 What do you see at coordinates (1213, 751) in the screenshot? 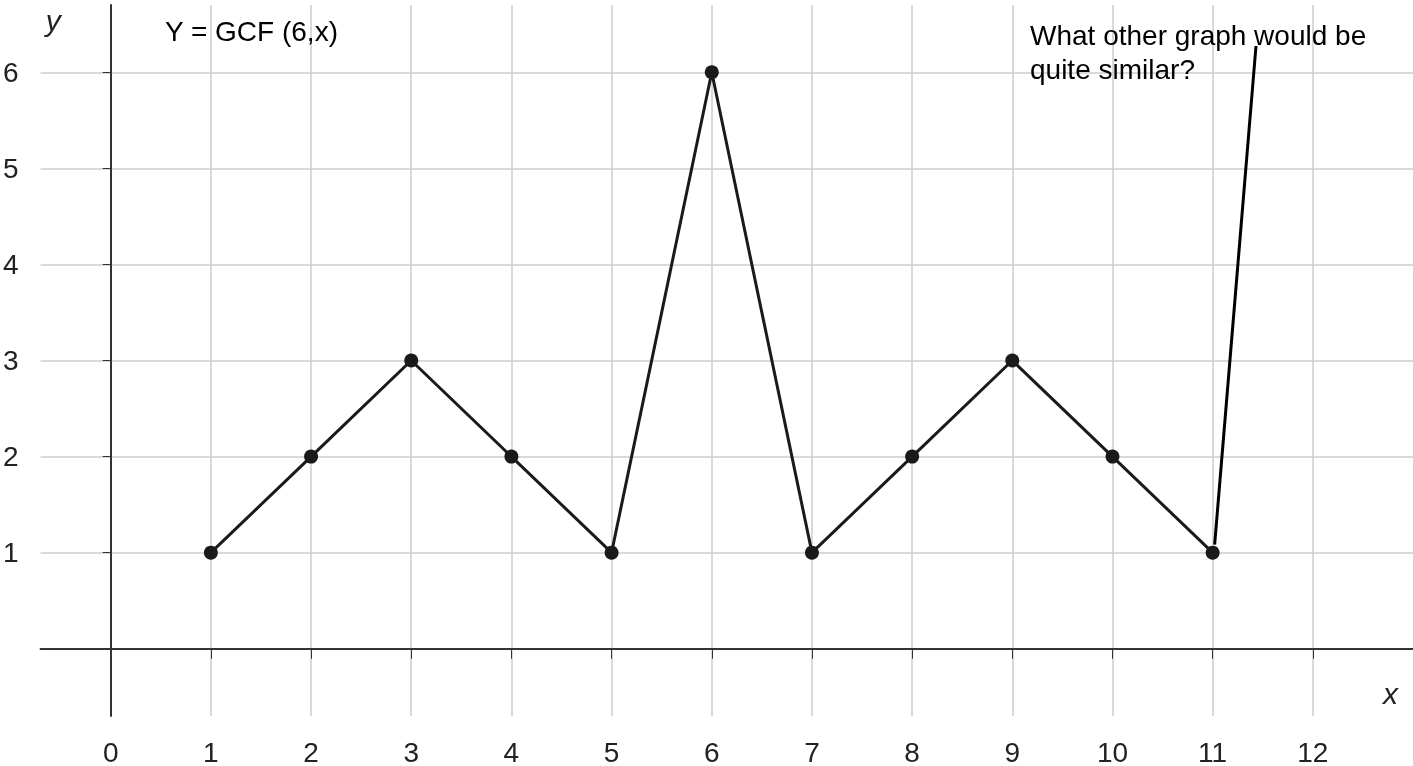
I see `x-tick-label: 11` at bounding box center [1213, 751].